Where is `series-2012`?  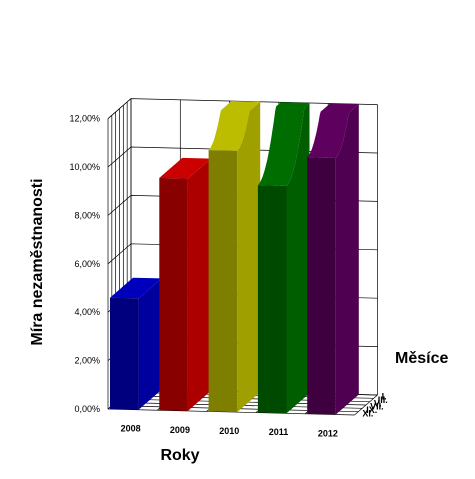 series-2012 is located at coordinates (333, 259).